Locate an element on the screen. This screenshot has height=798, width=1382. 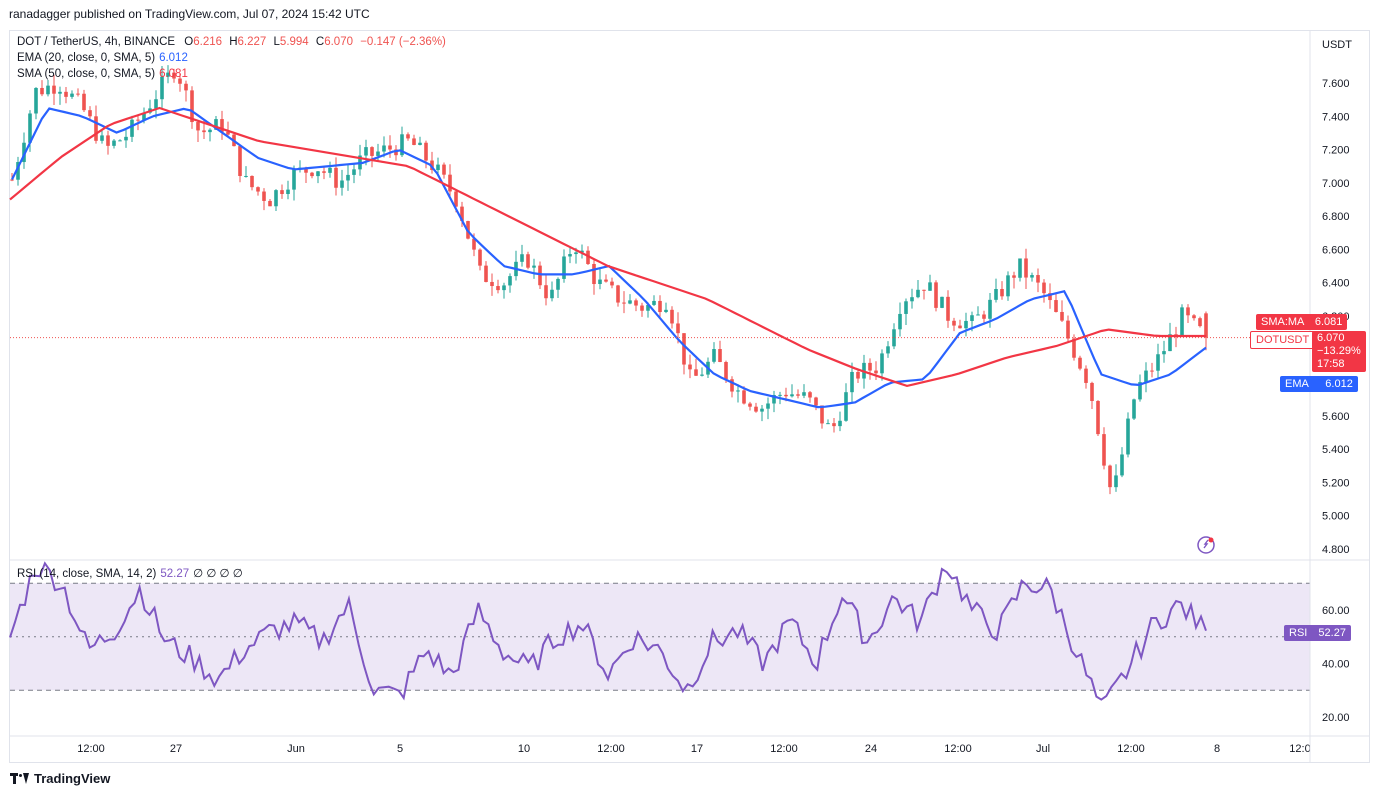
price-tick-14: 4.800 is located at coordinates (1336, 550).